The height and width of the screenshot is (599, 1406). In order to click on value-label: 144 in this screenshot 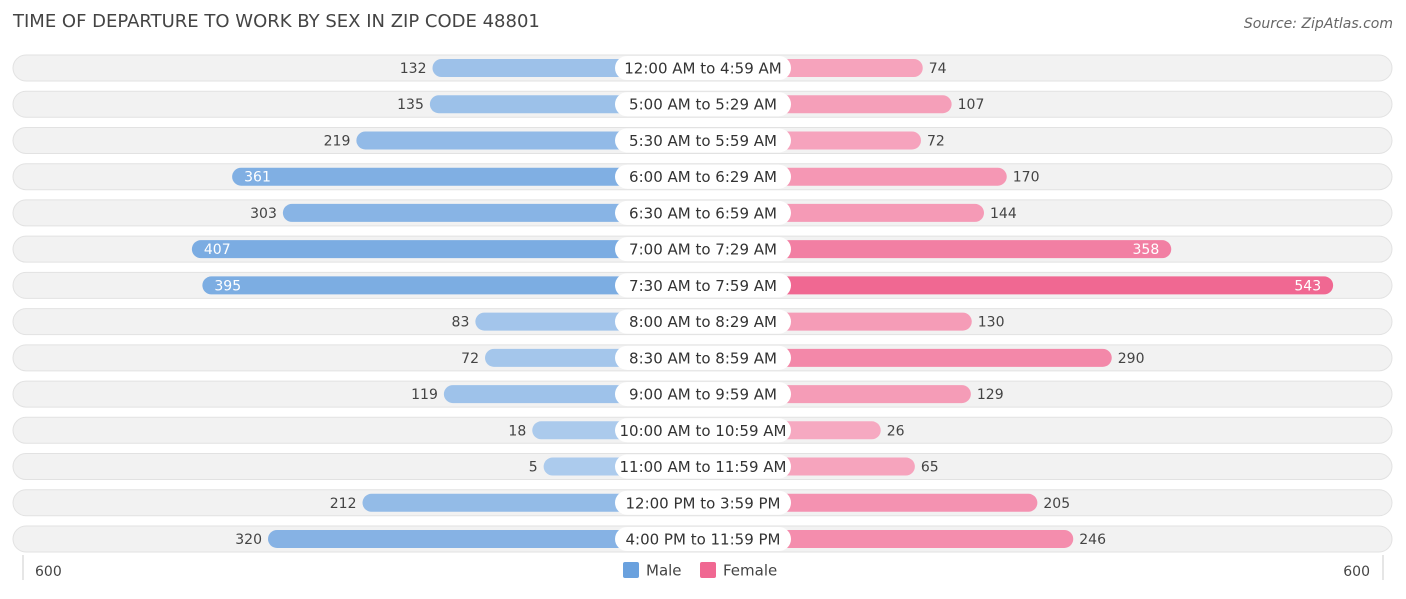, I will do `click(1003, 214)`.